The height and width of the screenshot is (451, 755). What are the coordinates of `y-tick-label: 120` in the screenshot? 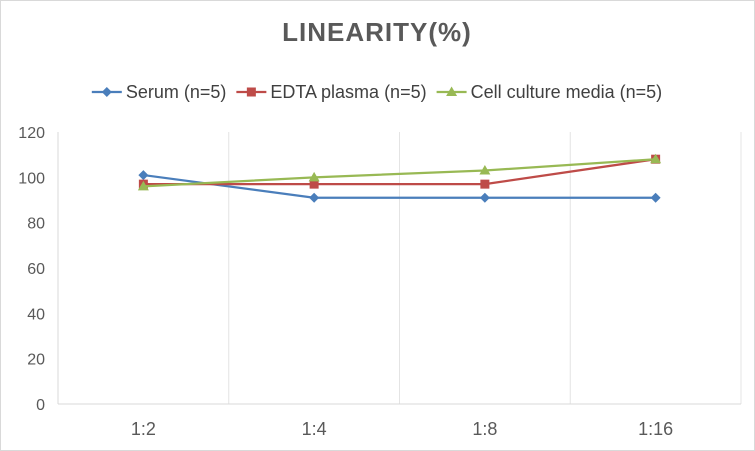 It's located at (31, 133).